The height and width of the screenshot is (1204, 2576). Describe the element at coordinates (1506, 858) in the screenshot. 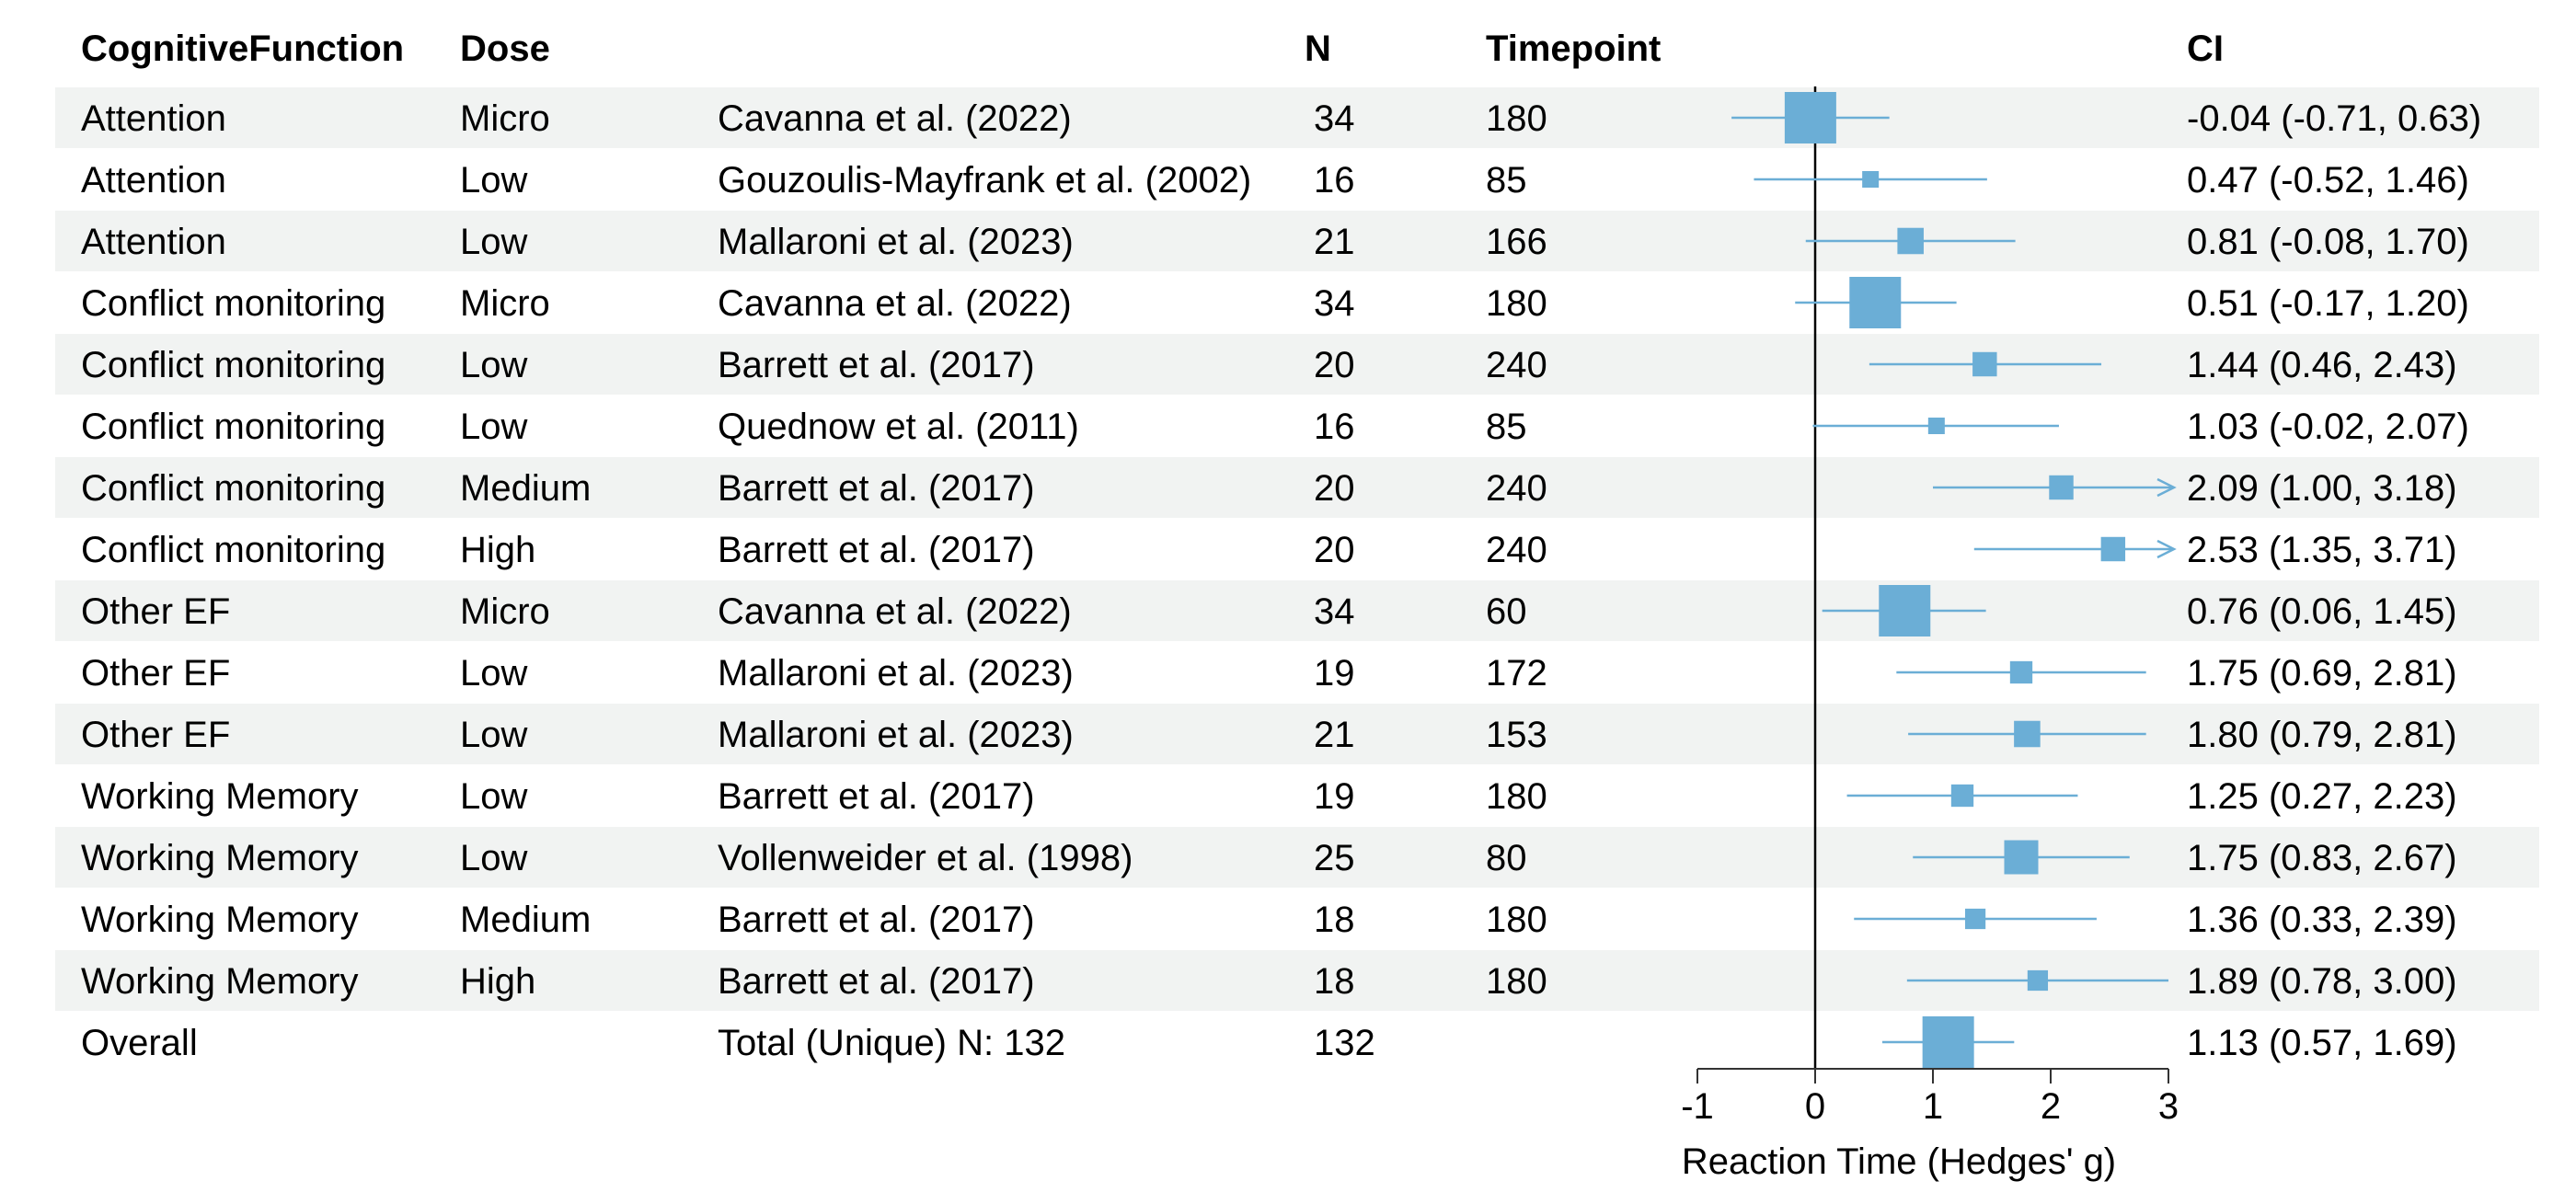

I see `cell-timepoint: 80` at that location.